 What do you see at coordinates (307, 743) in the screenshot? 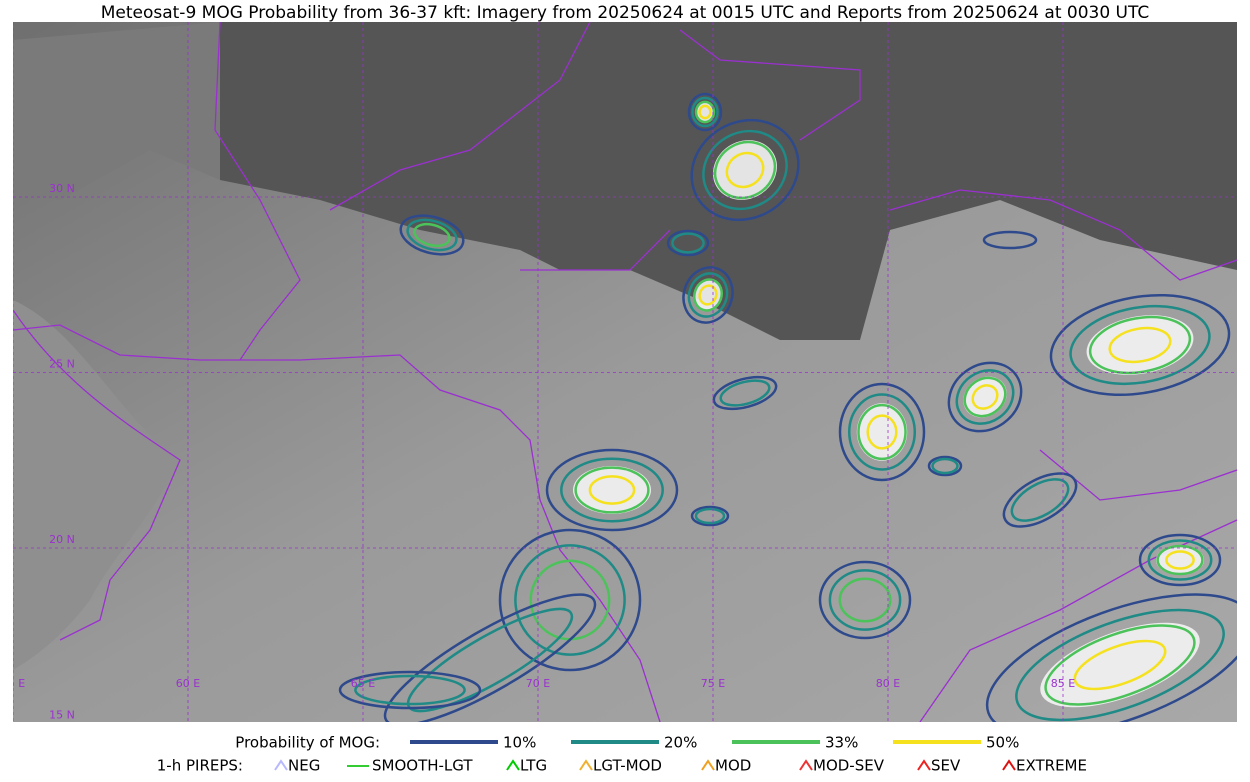
I see `legend-title: Probability of MOG:` at bounding box center [307, 743].